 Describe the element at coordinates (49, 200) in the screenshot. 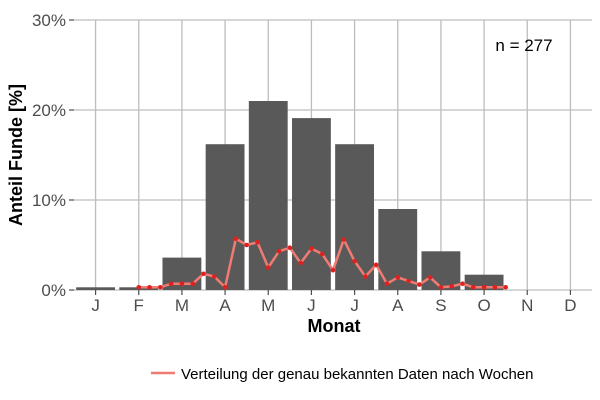

I see `y-tick-label: 10%` at that location.